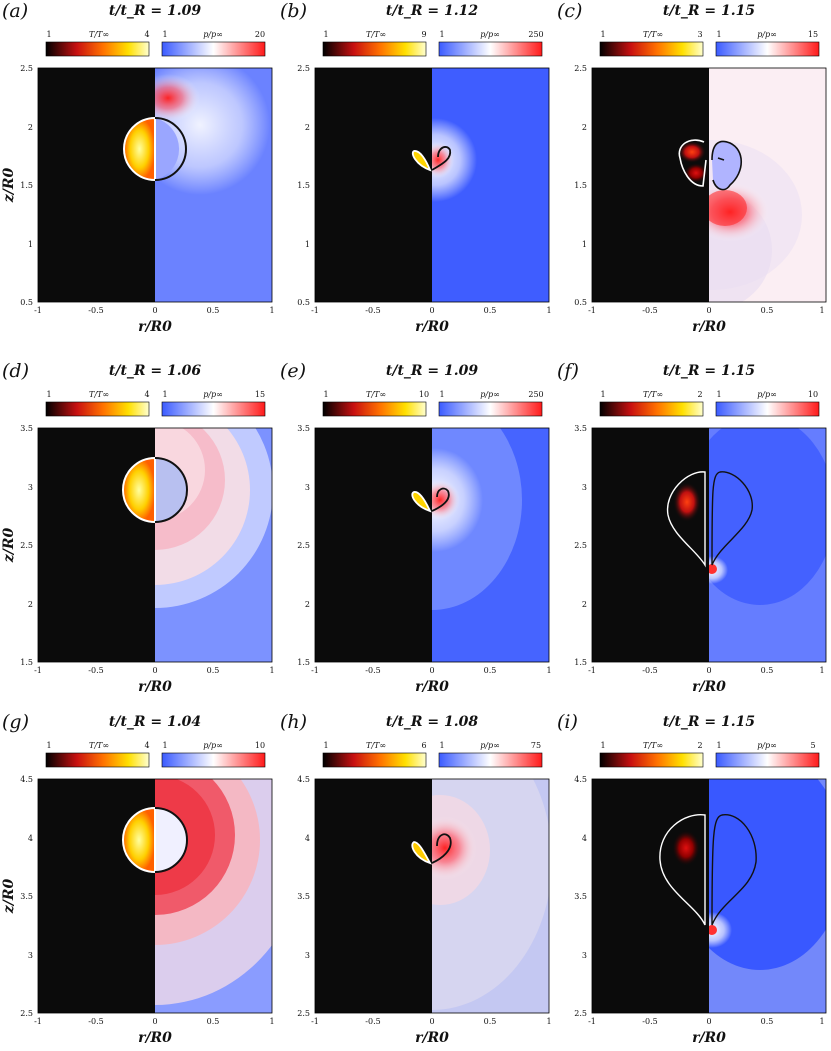  Describe the element at coordinates (374, 43) in the screenshot. I see `temperature-colorbar: 1 T/T∞ 9` at that location.